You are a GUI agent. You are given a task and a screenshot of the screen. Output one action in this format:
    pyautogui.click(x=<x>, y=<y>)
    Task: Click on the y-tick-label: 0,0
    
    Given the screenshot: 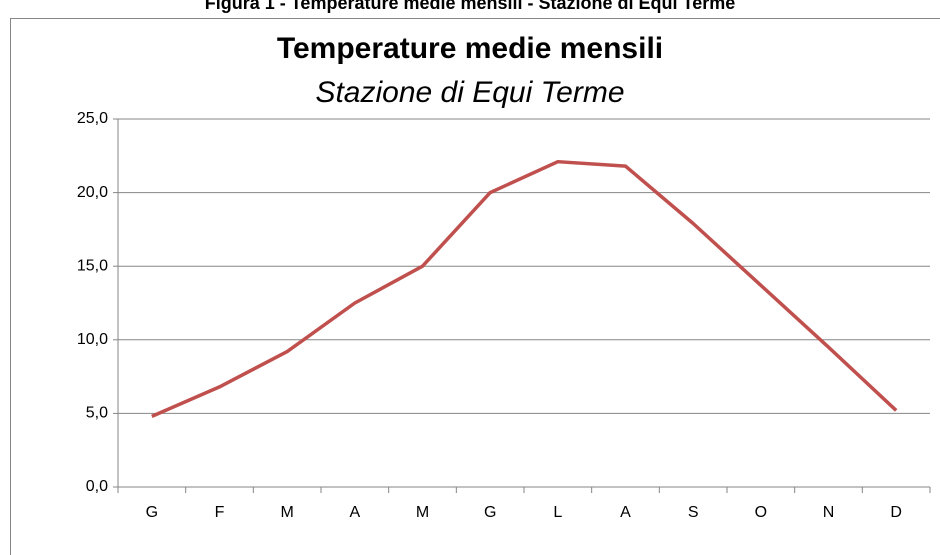 What is the action you would take?
    pyautogui.click(x=97, y=486)
    